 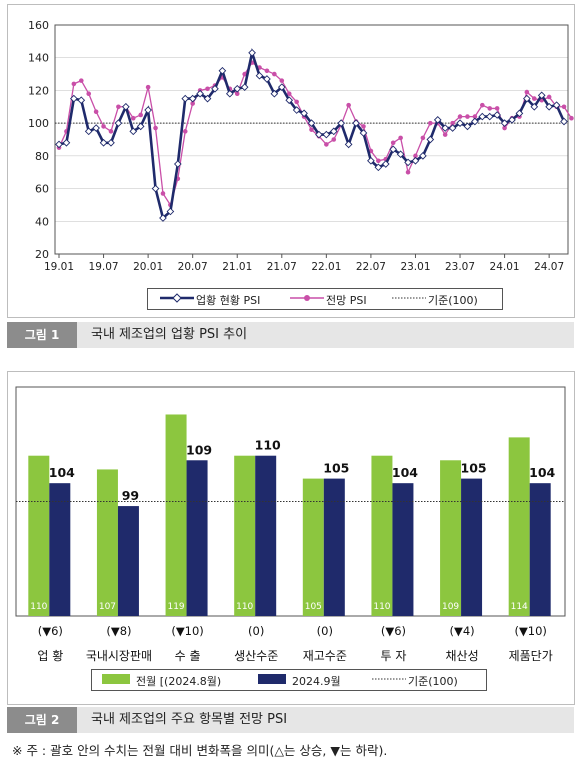 What do you see at coordinates (177, 299) in the screenshot?
I see `legend-current-swatch` at bounding box center [177, 299].